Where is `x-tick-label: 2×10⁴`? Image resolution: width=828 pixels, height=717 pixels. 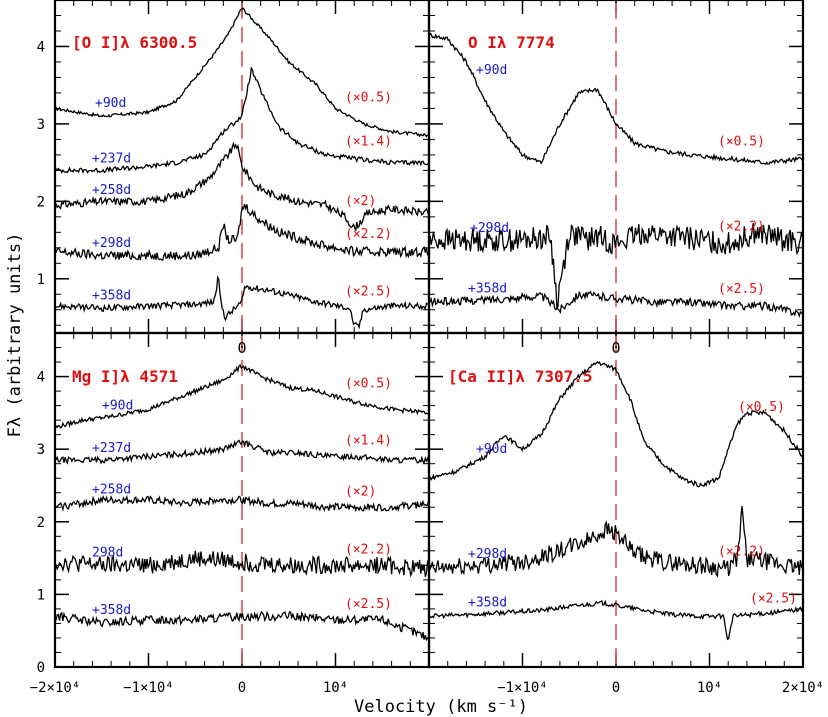
x-tick-label: 2×10⁴ is located at coordinates (803, 688).